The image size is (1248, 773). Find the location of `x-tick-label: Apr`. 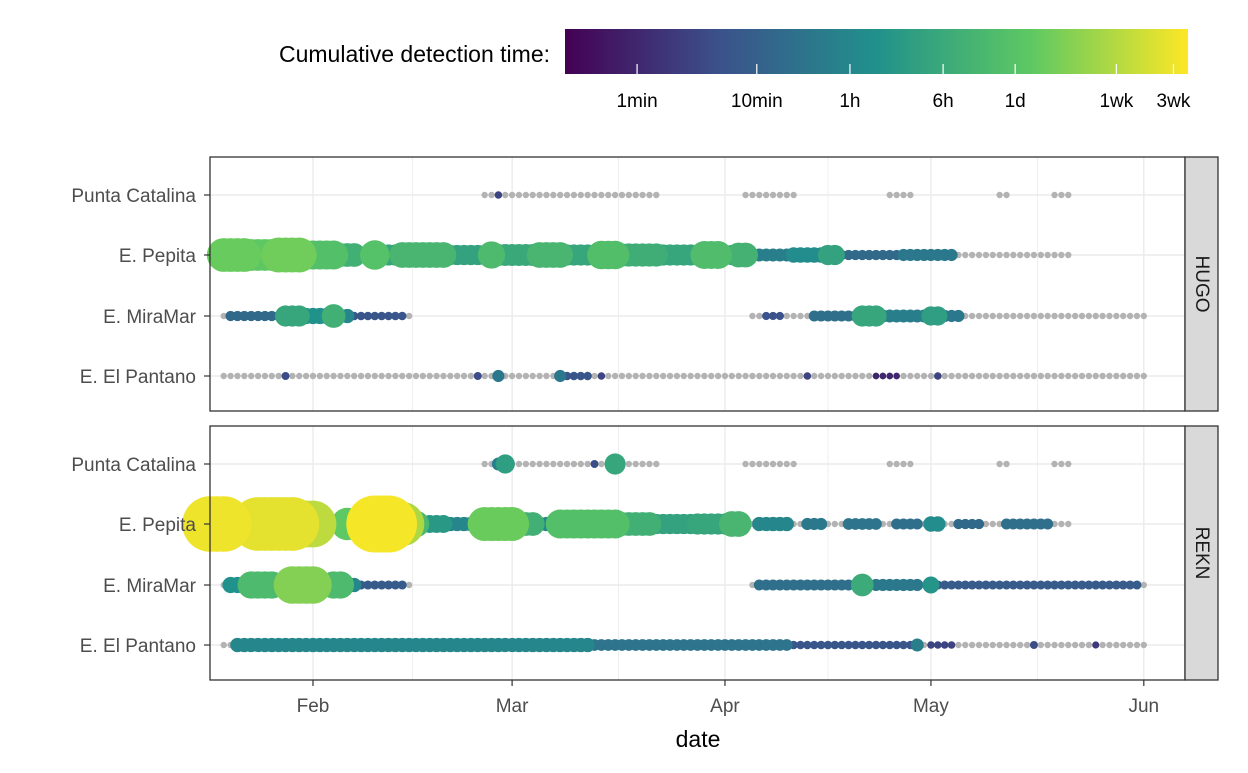

x-tick-label: Apr is located at coordinates (725, 706).